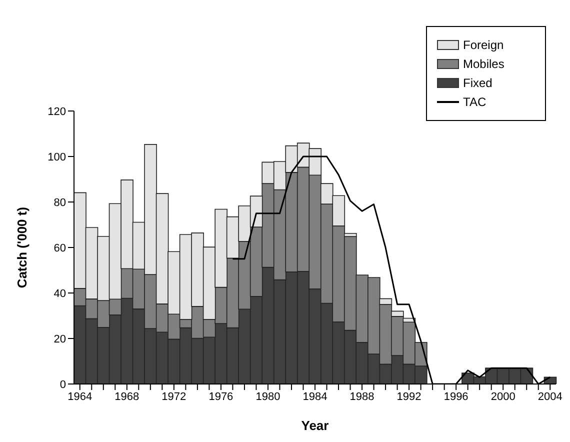 This screenshot has width=570, height=442. Describe the element at coordinates (483, 64) in the screenshot. I see `legend-label: Mobiles` at that location.